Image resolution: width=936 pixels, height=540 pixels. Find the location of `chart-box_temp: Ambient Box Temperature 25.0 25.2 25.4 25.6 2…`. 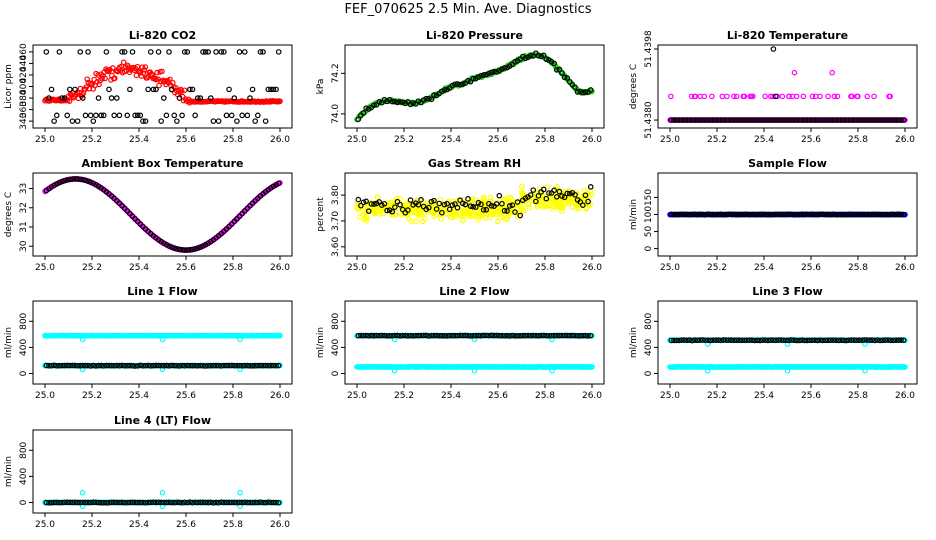

chart-box_temp: Ambient Box Temperature 25.0 25.2 25.4 25.6 2… is located at coordinates (148, 215).